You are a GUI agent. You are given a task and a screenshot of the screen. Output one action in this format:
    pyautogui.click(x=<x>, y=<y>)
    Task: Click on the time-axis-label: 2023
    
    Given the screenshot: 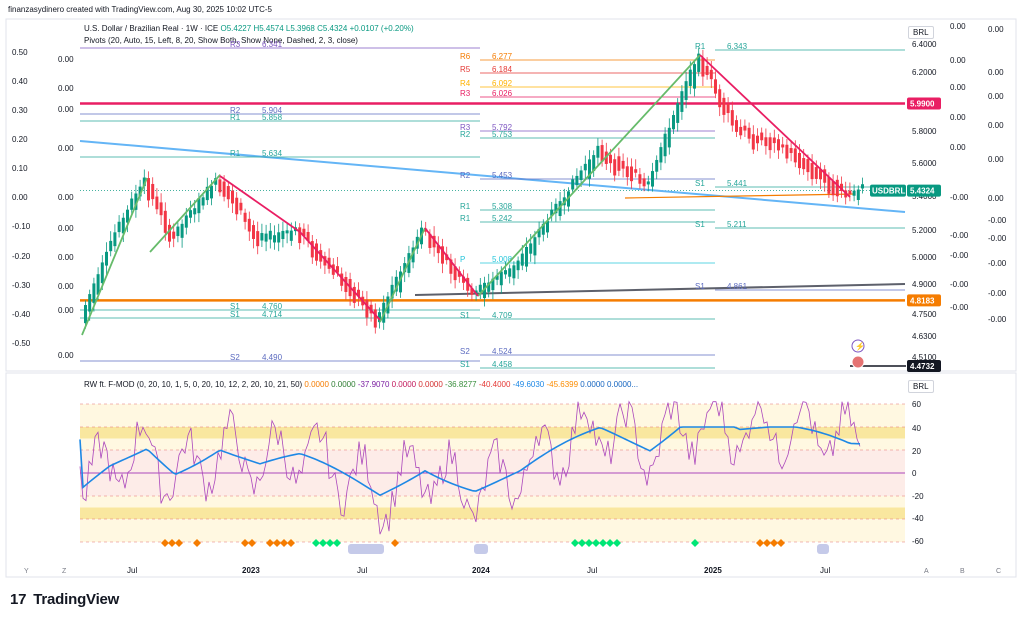 What is the action you would take?
    pyautogui.click(x=251, y=570)
    